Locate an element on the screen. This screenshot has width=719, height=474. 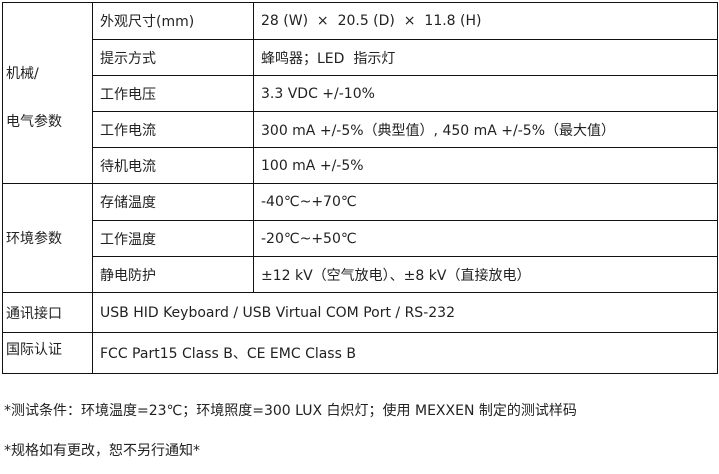
row-label: 工作电流 is located at coordinates (173, 129).